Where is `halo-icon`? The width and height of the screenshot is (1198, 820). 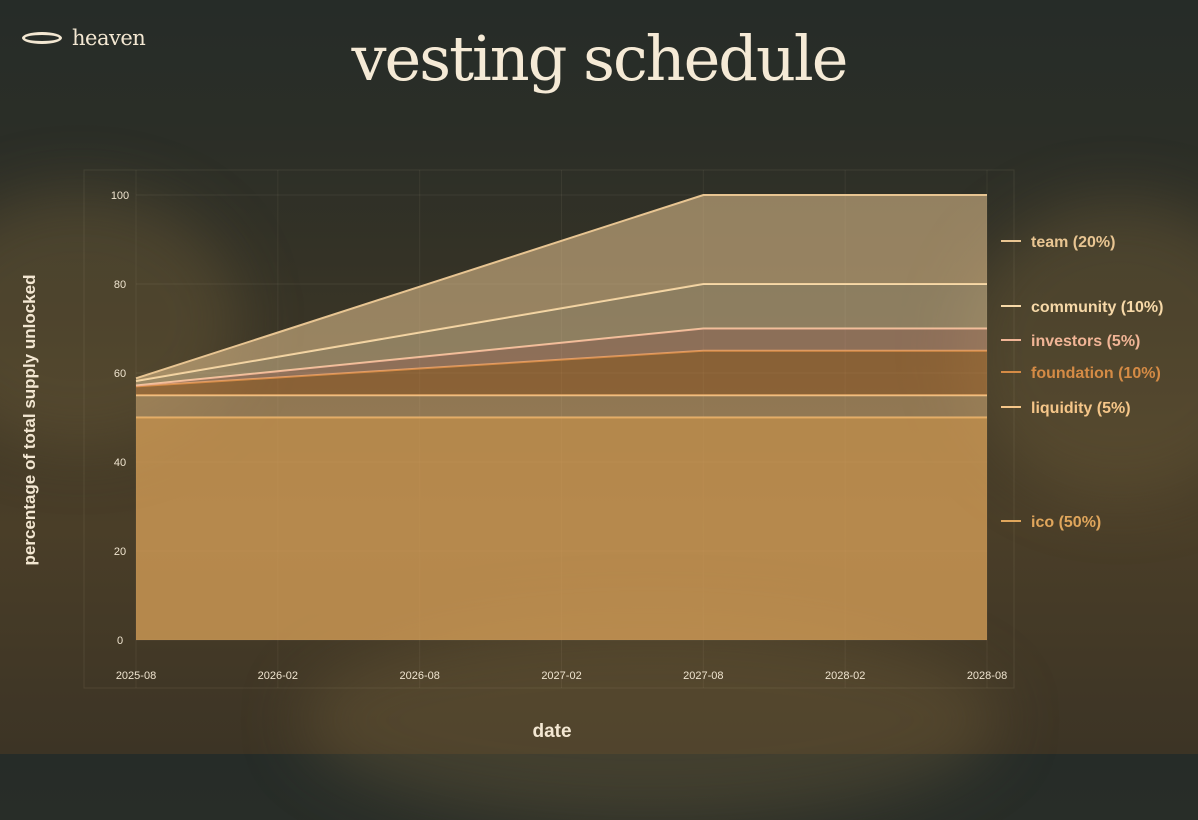
halo-icon is located at coordinates (42, 38).